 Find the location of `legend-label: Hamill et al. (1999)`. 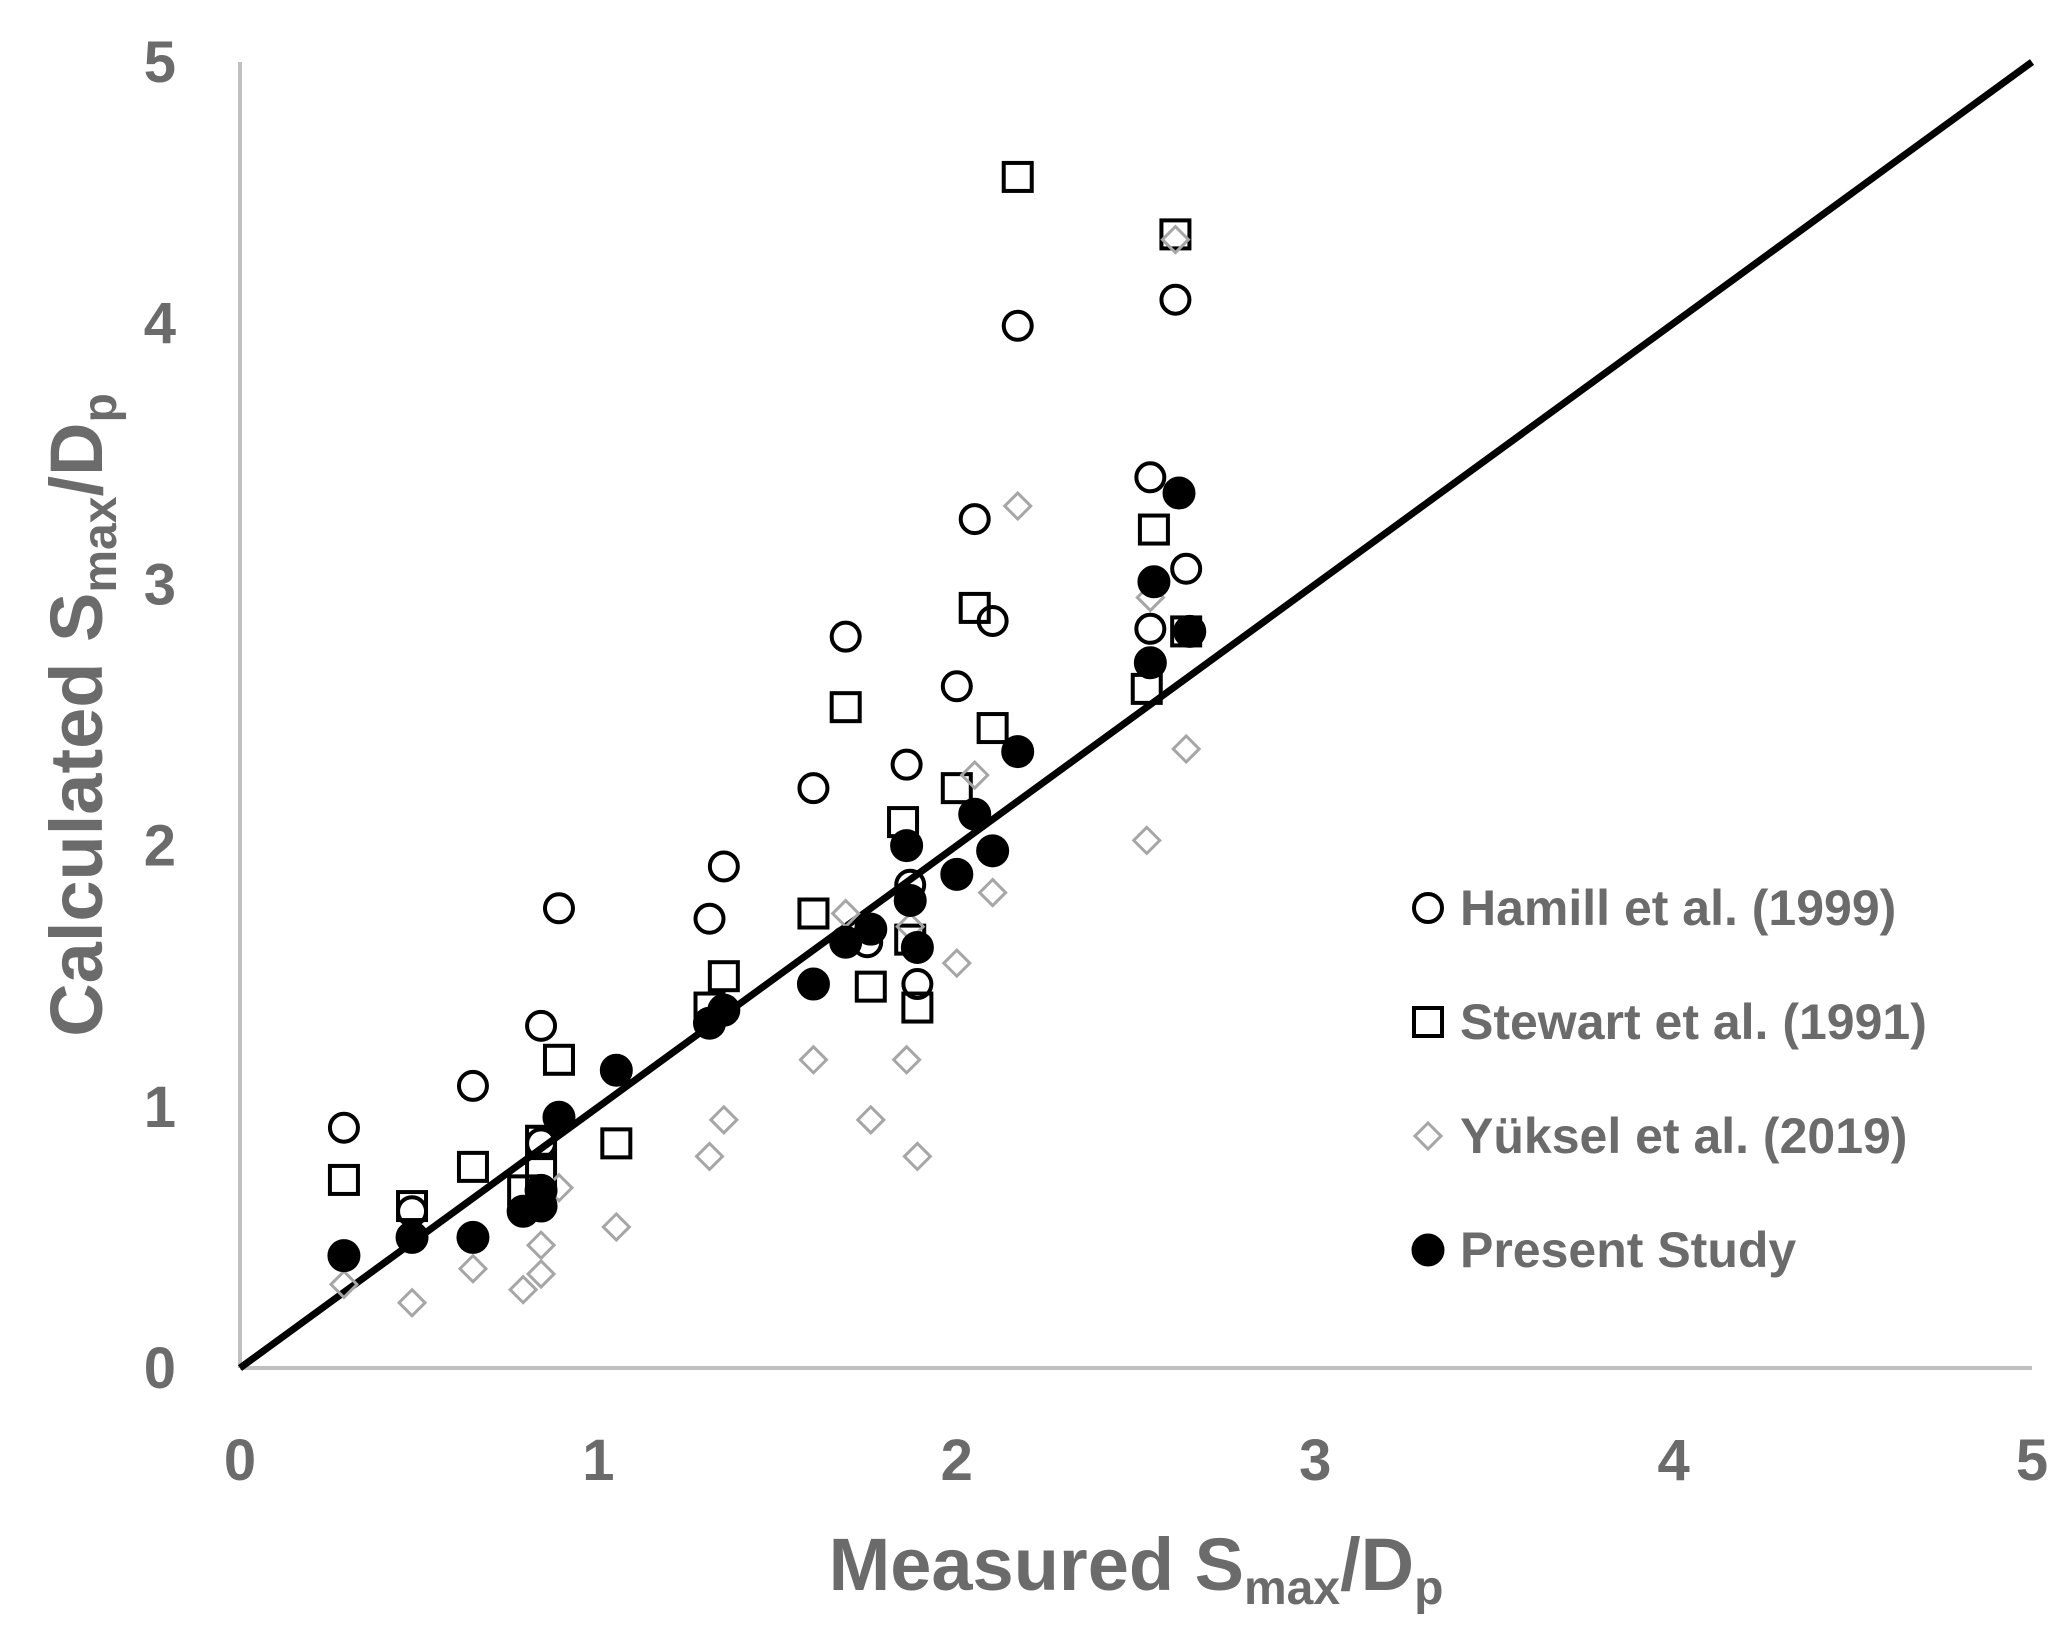

legend-label: Hamill et al. (1999) is located at coordinates (1678, 908).